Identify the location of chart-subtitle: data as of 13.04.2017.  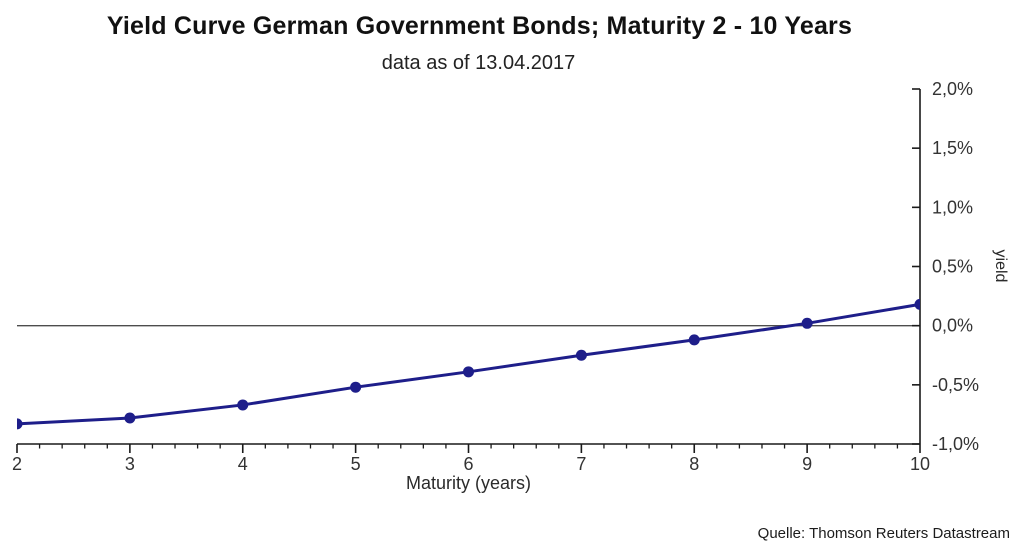
(478, 63).